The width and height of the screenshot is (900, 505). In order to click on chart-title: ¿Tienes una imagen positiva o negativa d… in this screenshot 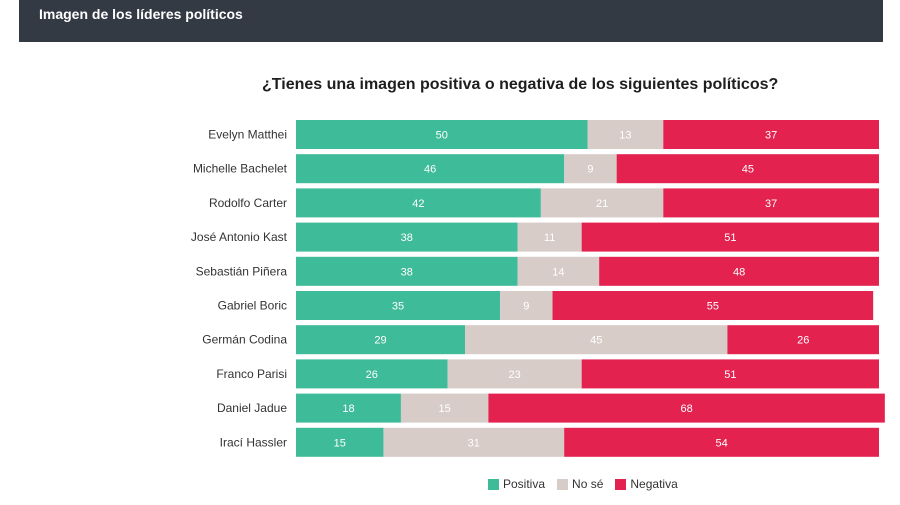, I will do `click(520, 84)`.